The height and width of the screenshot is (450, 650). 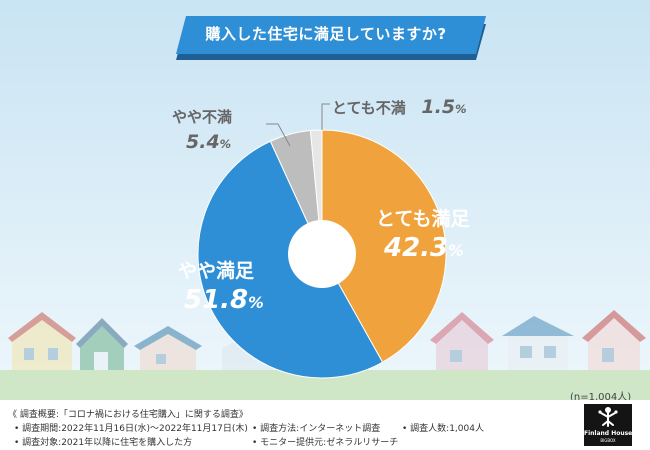 I want to click on survey-footer, so click(x=325, y=425).